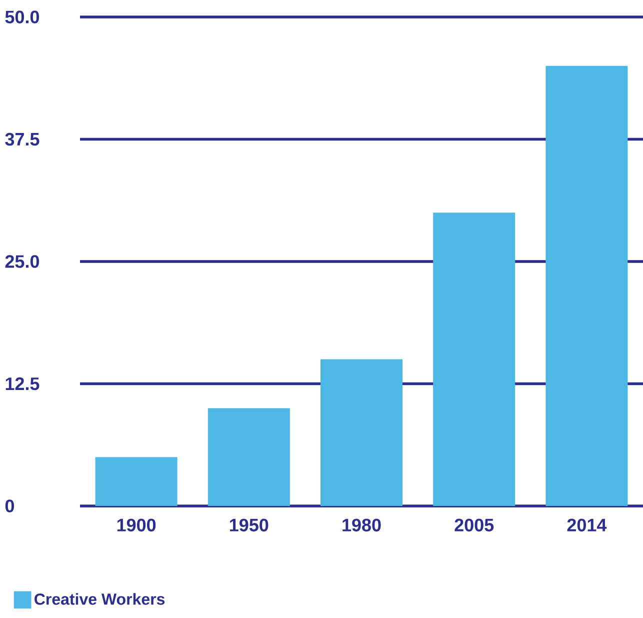 The height and width of the screenshot is (618, 643). What do you see at coordinates (9, 506) in the screenshot?
I see `y-tick-label: 0` at bounding box center [9, 506].